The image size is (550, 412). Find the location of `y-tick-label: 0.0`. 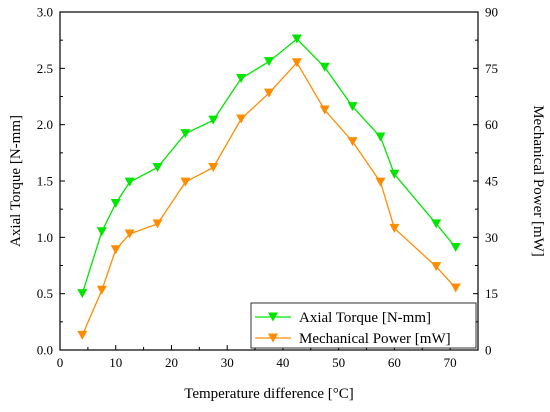

y-tick-label: 0.0 is located at coordinates (45, 350).